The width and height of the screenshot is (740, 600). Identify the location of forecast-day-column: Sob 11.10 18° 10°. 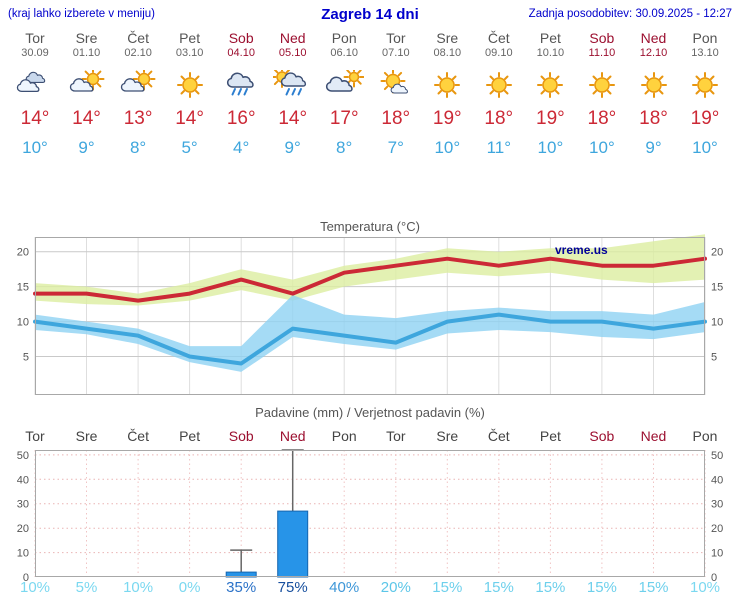
(602, 94).